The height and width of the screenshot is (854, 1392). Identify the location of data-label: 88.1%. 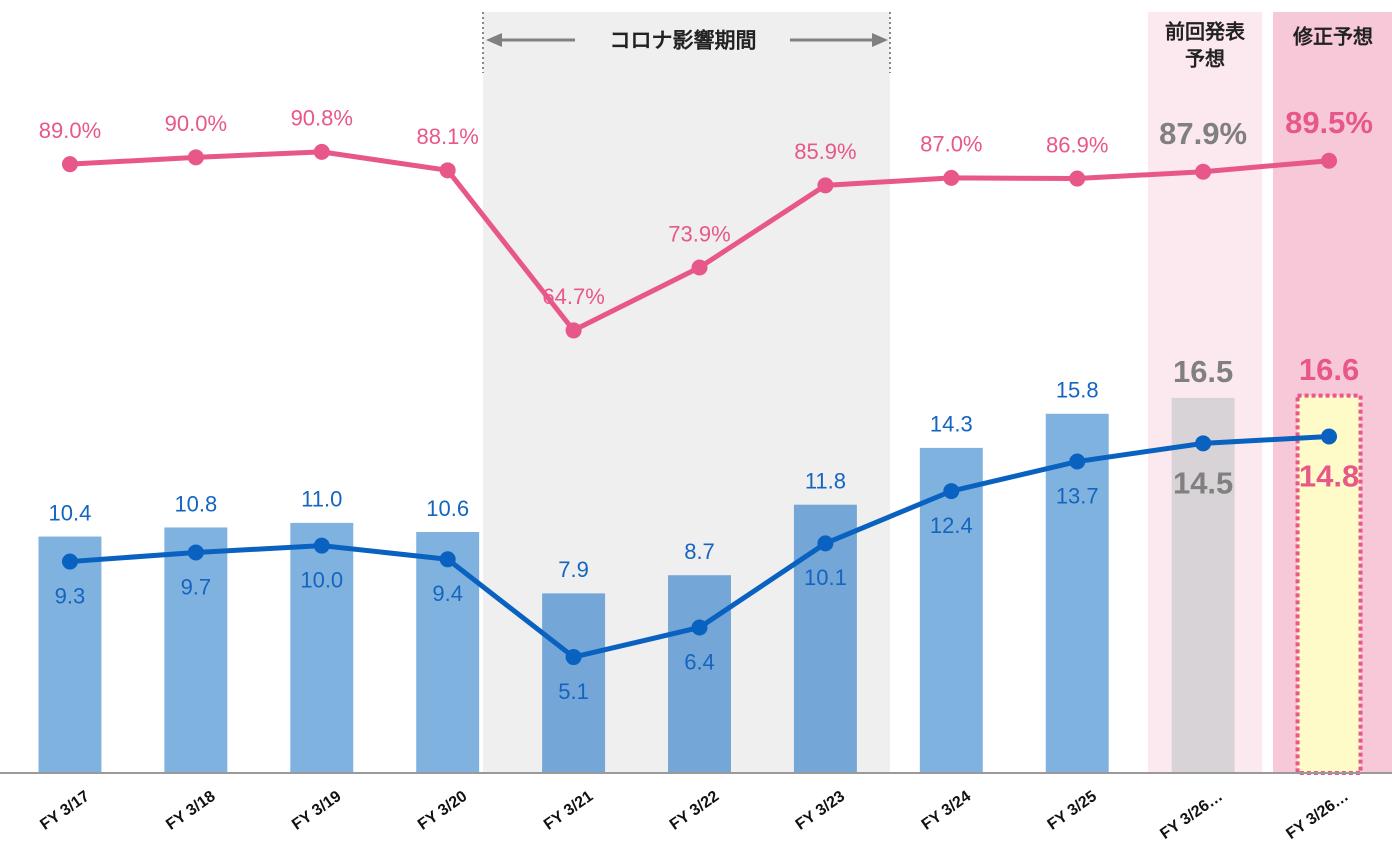
(447, 136).